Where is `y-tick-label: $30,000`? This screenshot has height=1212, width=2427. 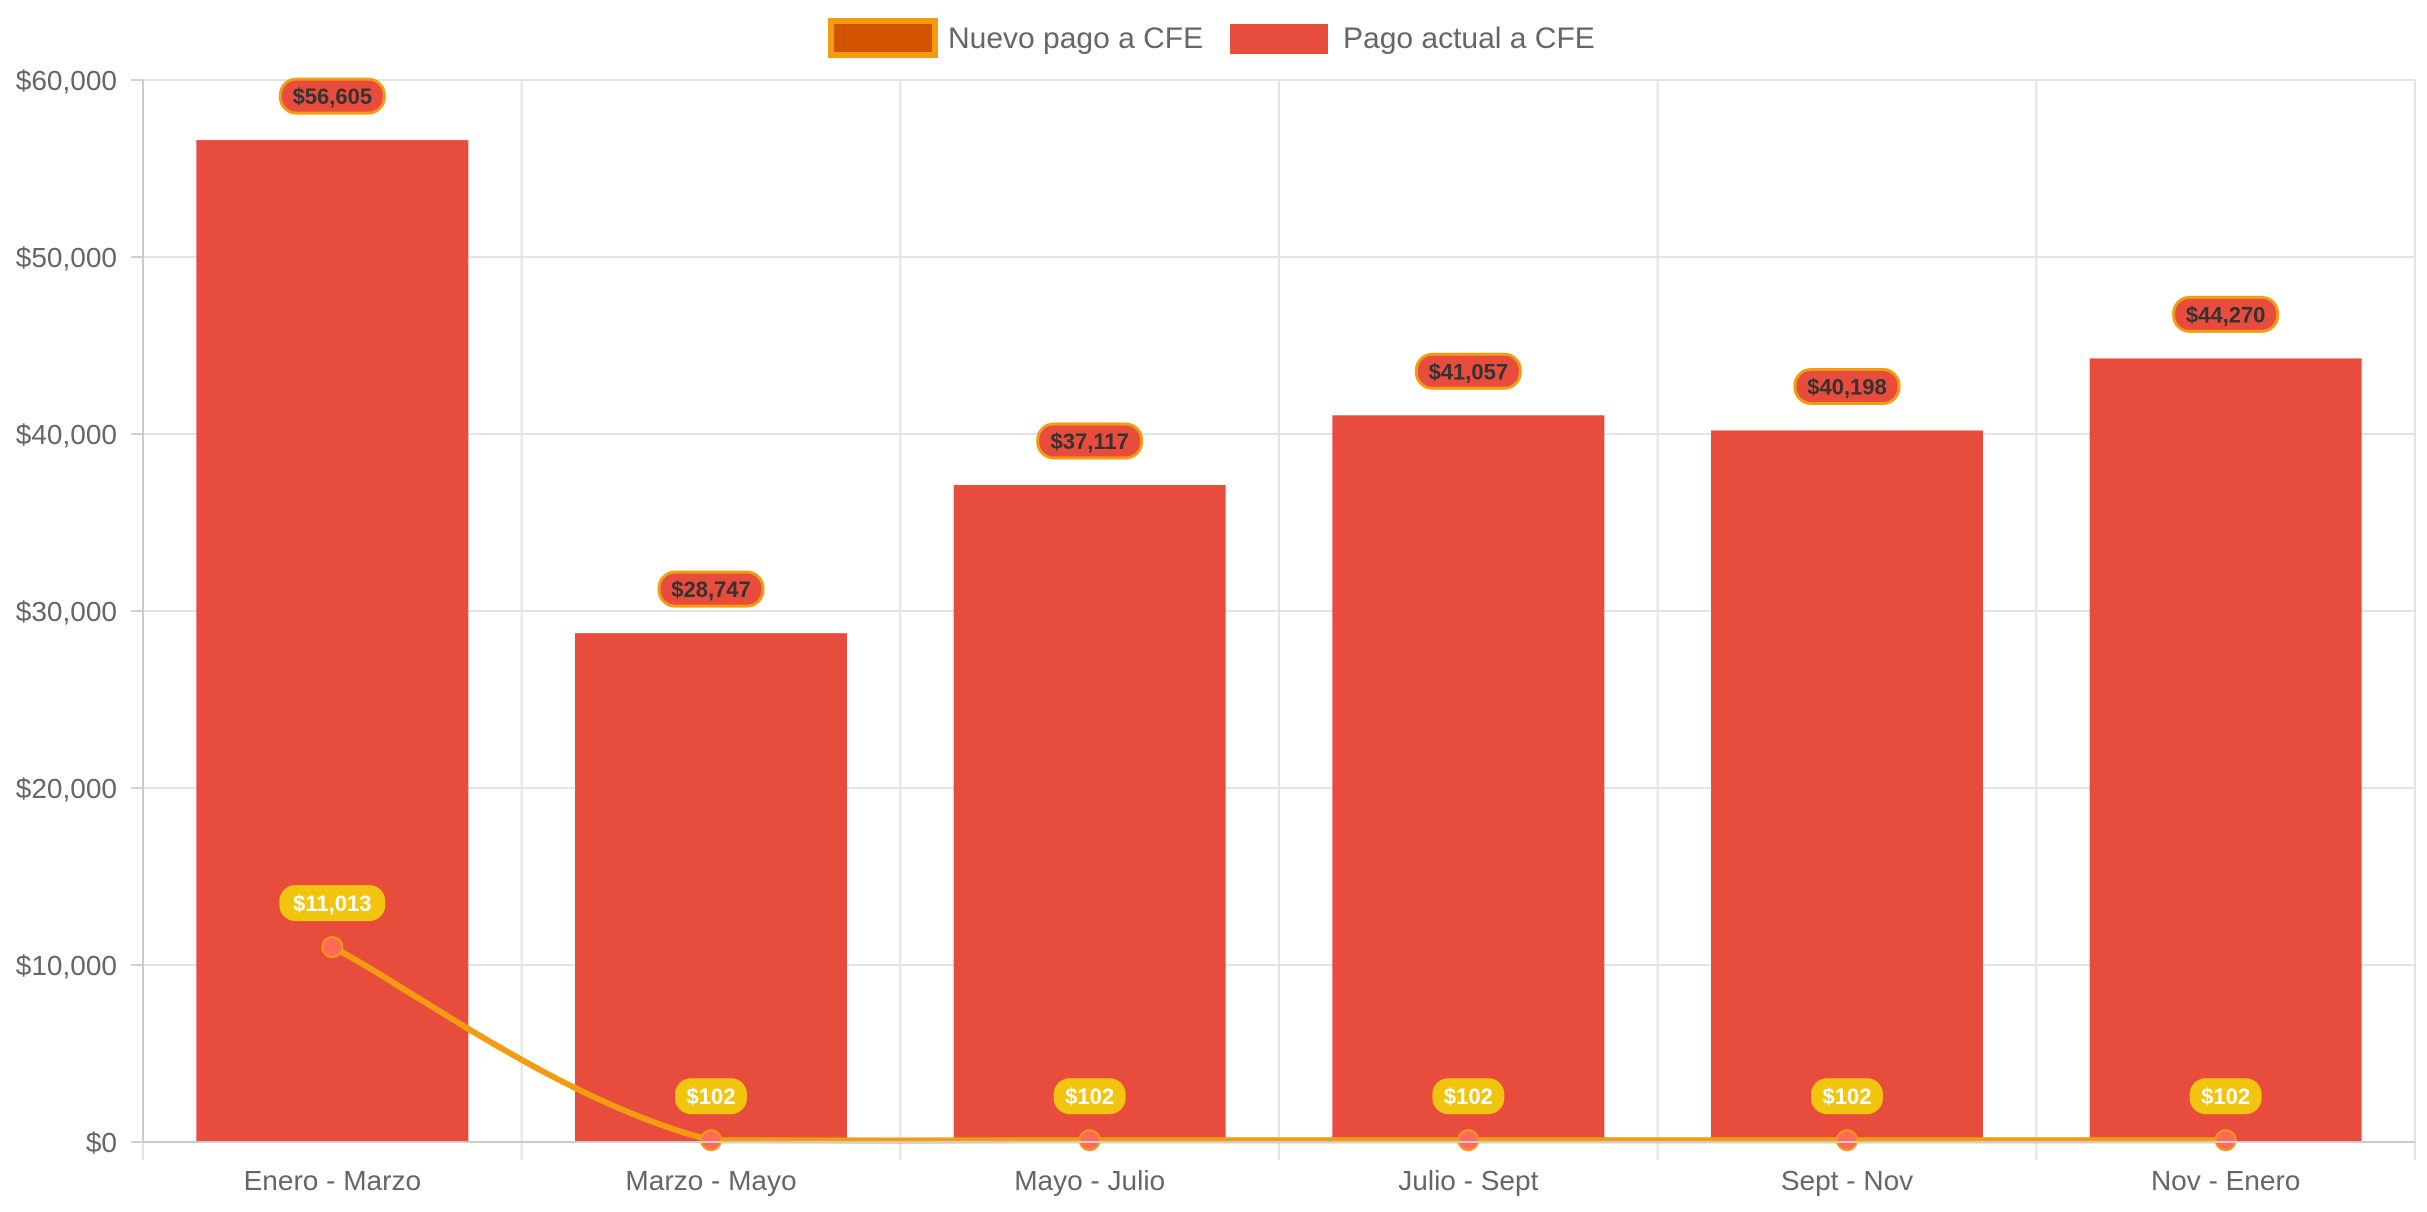 y-tick-label: $30,000 is located at coordinates (66, 611).